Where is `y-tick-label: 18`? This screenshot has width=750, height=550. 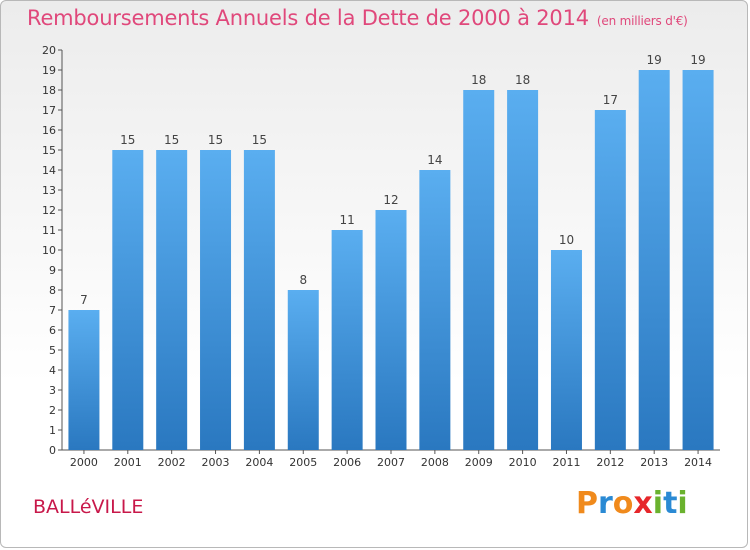 y-tick-label: 18 is located at coordinates (49, 90).